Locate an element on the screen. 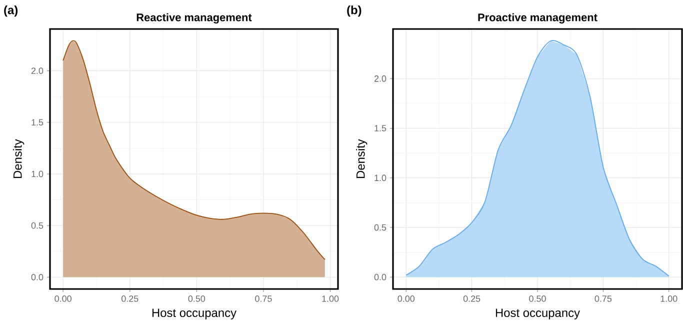  text: (a) is located at coordinates (11, 11).